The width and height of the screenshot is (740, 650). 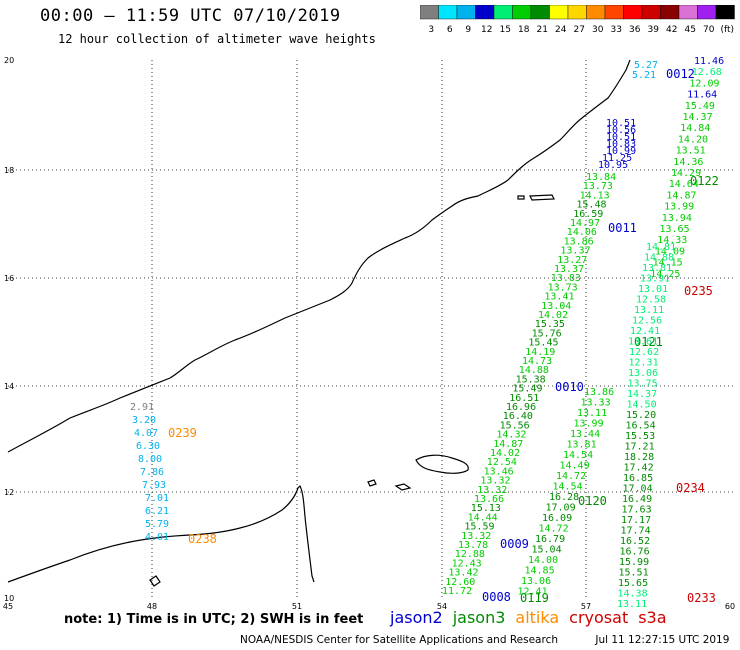 What do you see at coordinates (9, 170) in the screenshot?
I see `latitude-label: 18` at bounding box center [9, 170].